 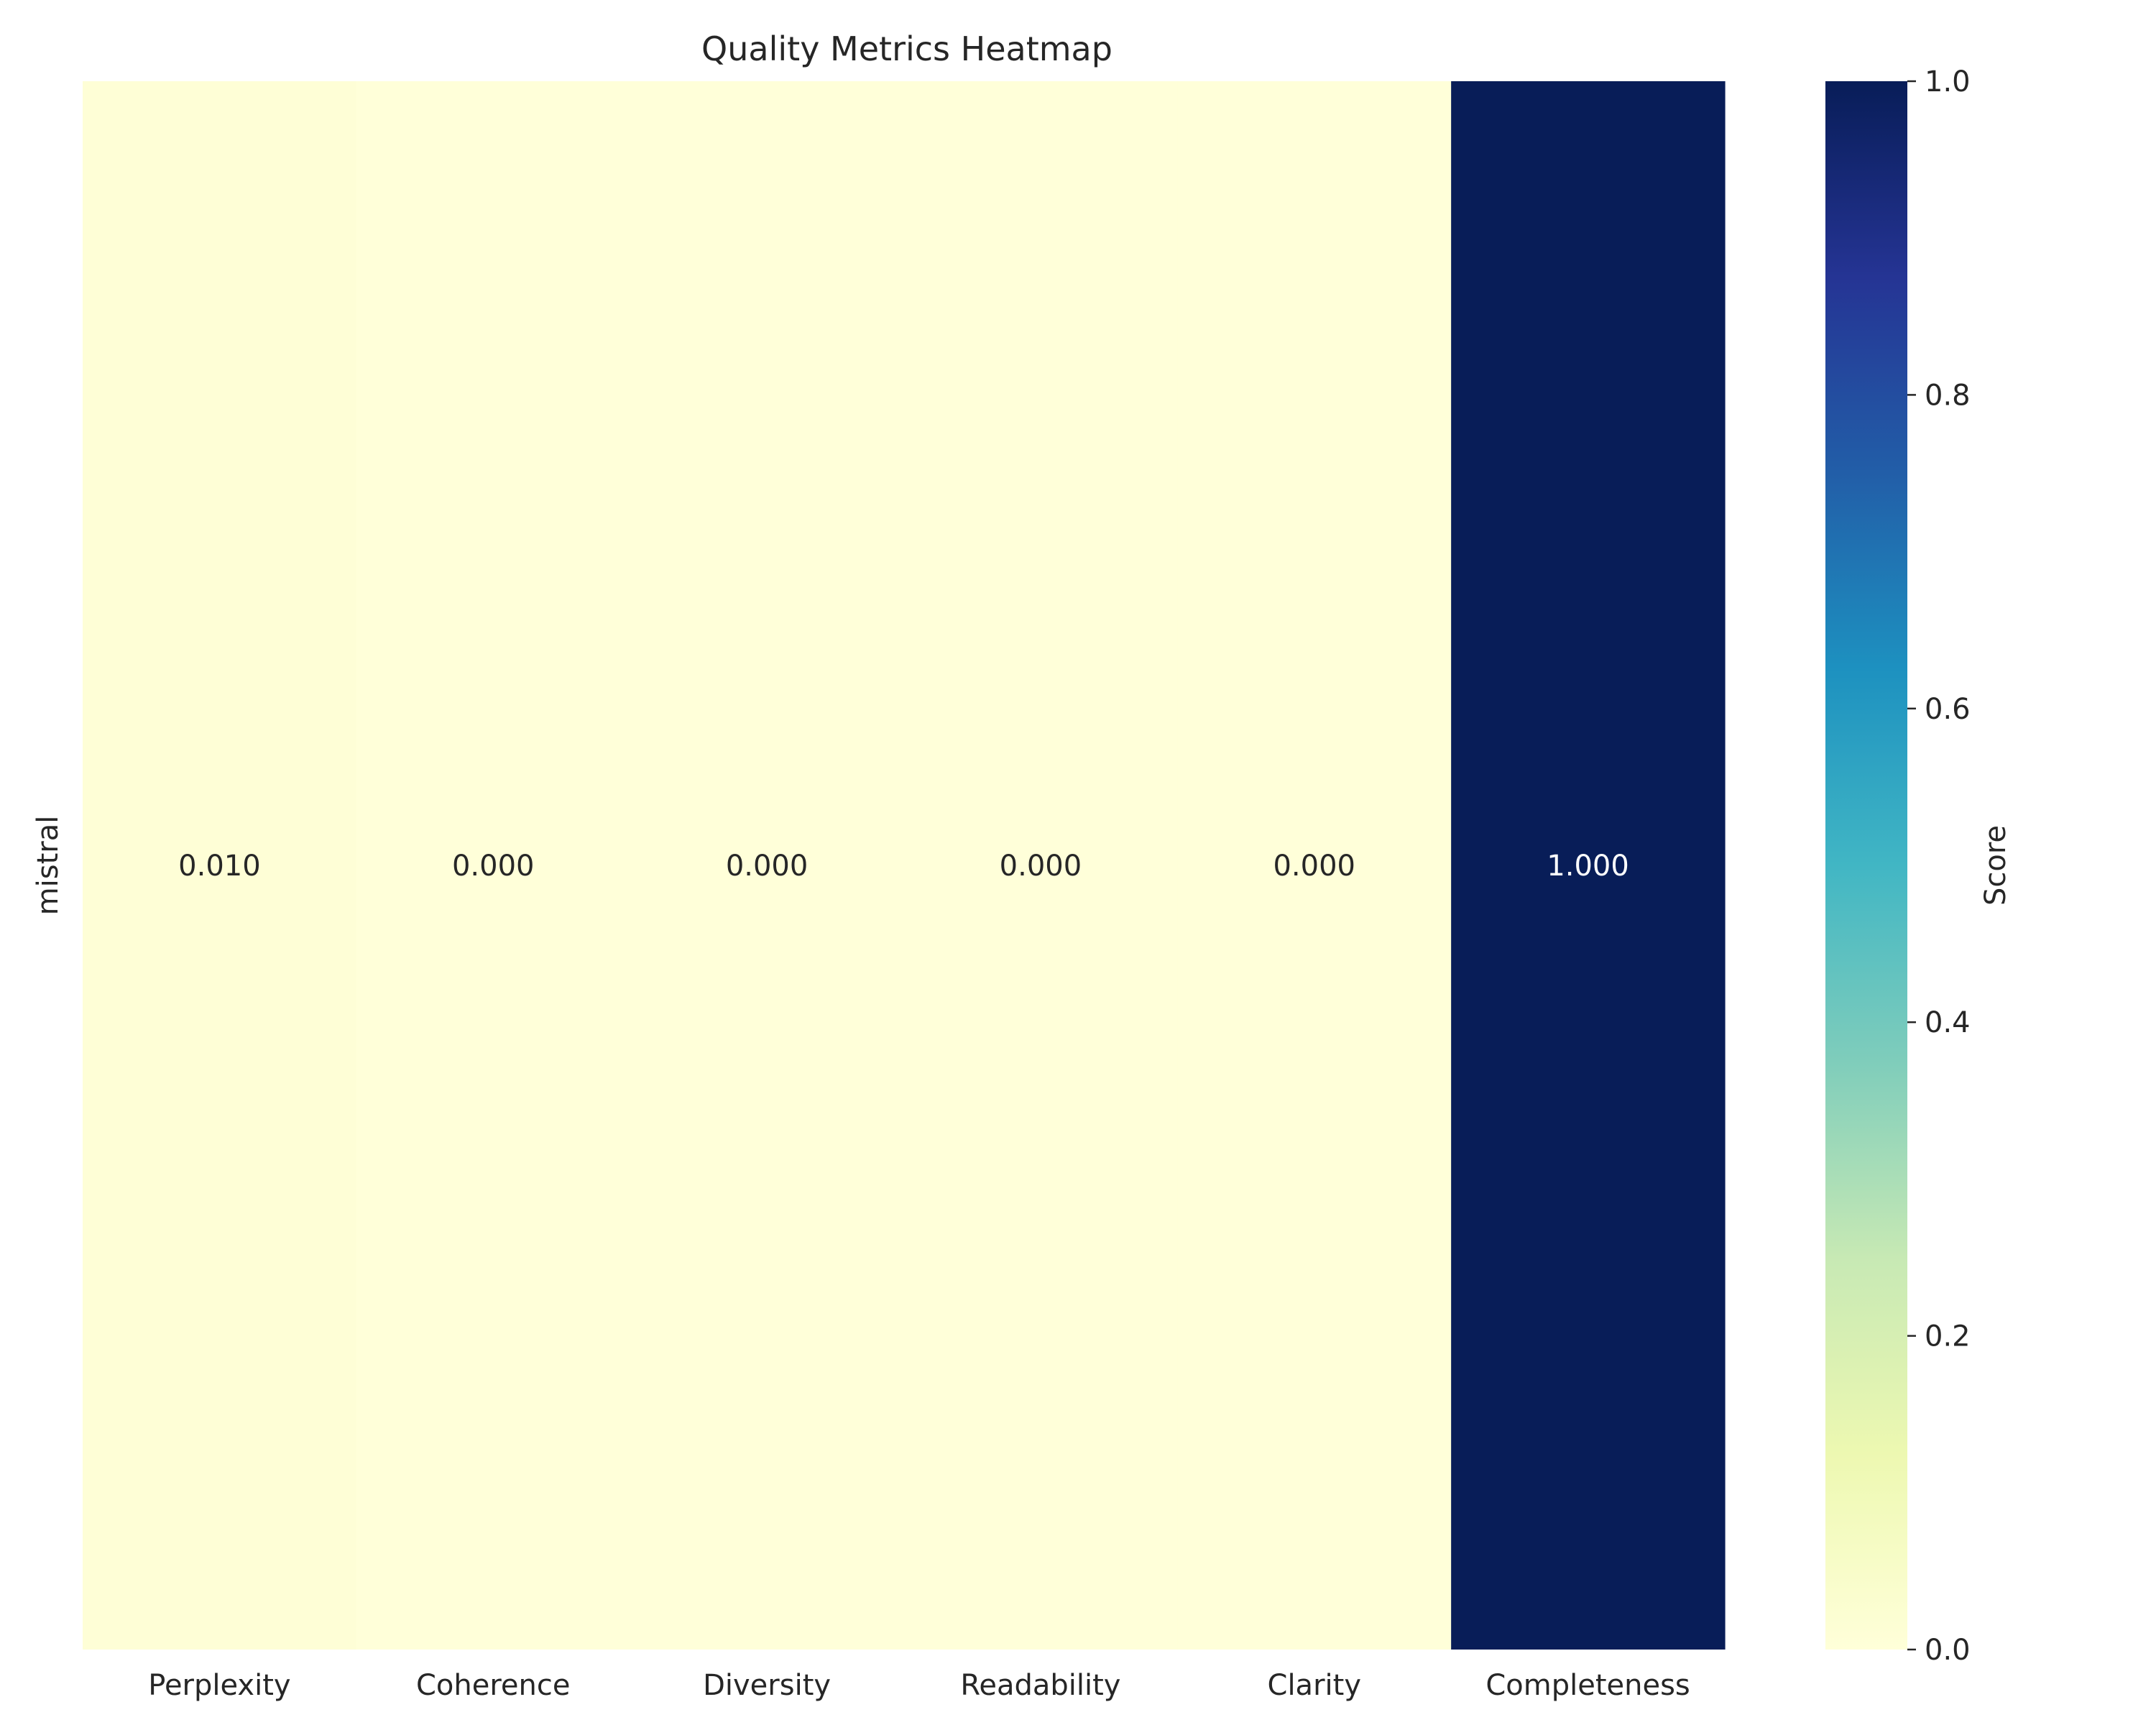 What do you see at coordinates (1314, 1685) in the screenshot?
I see `x-tick-label: Clarity` at bounding box center [1314, 1685].